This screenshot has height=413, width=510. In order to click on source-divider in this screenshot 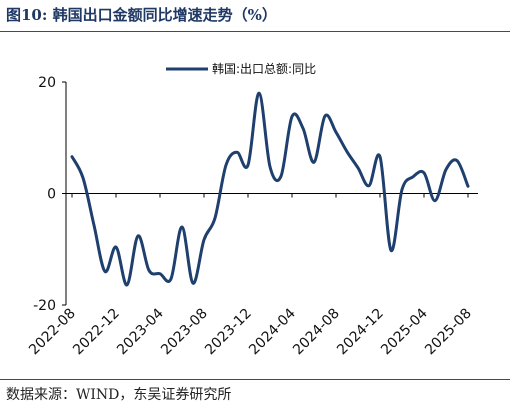, I will do `click(255, 379)`.